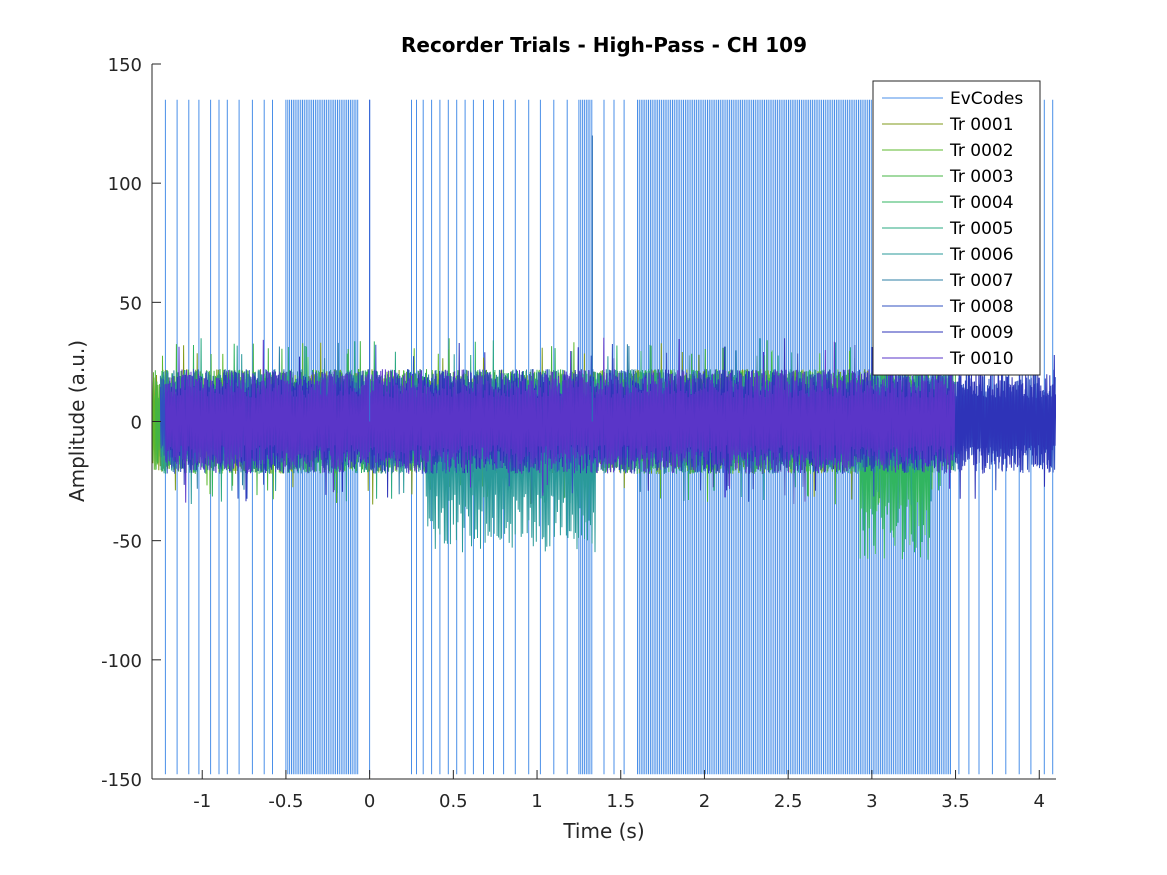 The image size is (1167, 875). What do you see at coordinates (948, 203) in the screenshot?
I see `legend-entry: Tr 0004` at bounding box center [948, 203].